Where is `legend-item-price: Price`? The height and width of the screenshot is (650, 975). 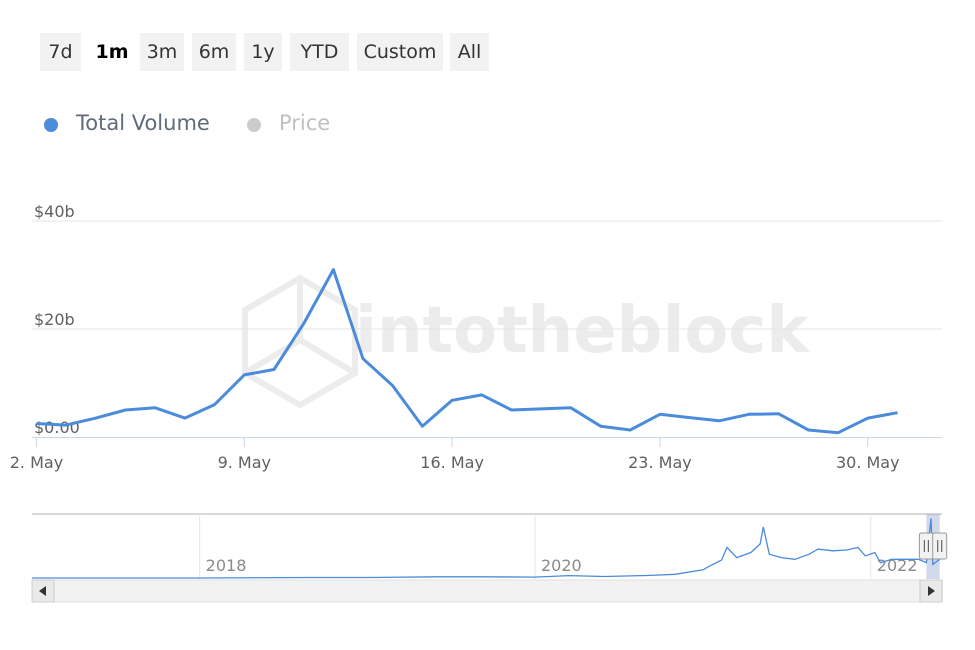
legend-item-price: Price is located at coordinates (294, 123).